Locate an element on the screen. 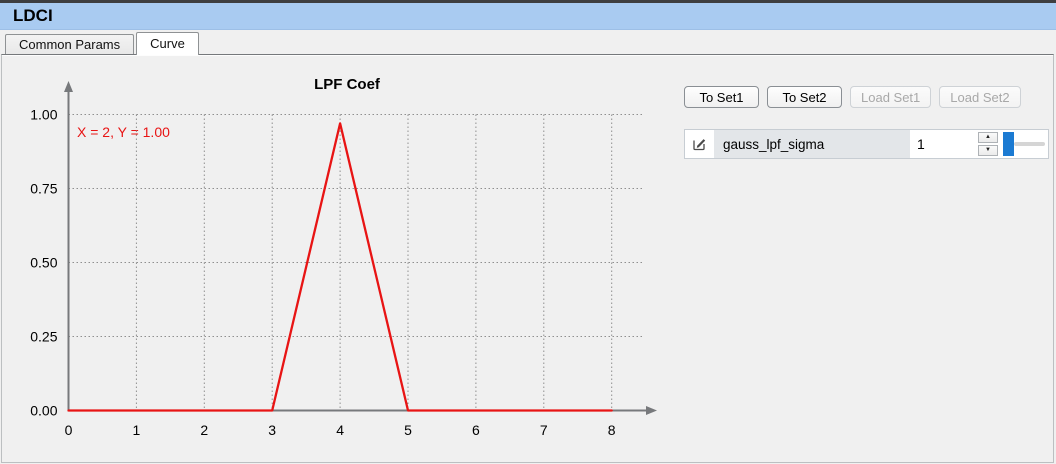 The height and width of the screenshot is (464, 1056). svg-text: 5 is located at coordinates (408, 430).